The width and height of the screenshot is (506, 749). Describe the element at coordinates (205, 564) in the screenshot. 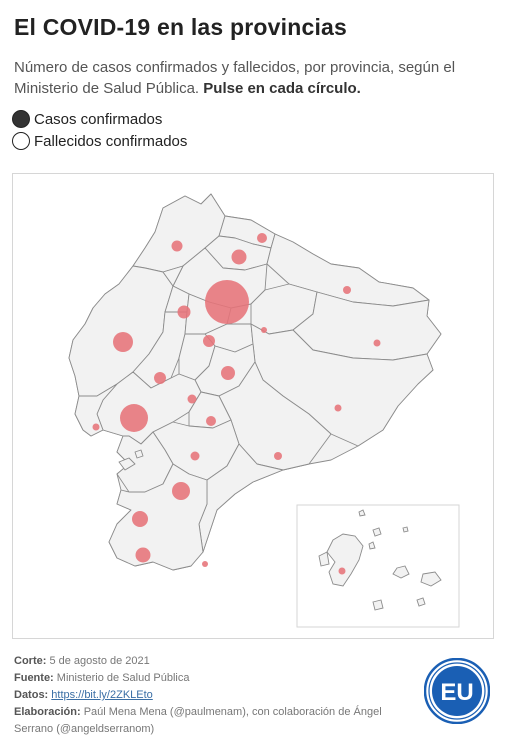

I see `bubble-zamora` at that location.